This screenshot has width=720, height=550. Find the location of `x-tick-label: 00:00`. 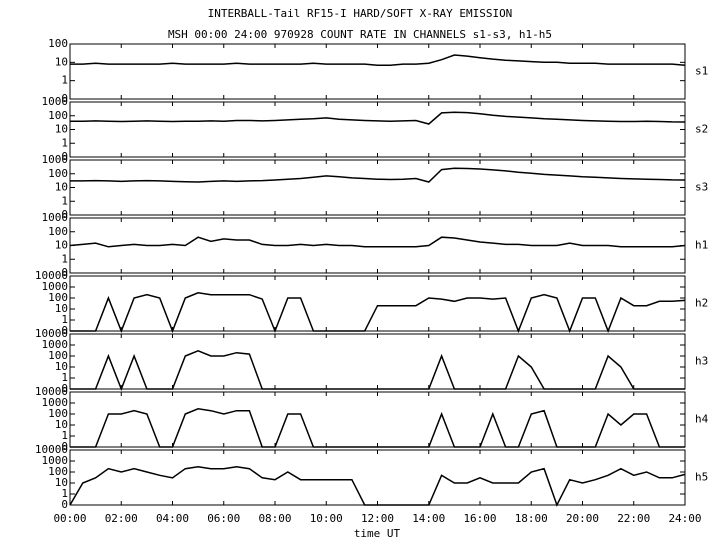

x-tick-label: 00:00 is located at coordinates (69, 518).